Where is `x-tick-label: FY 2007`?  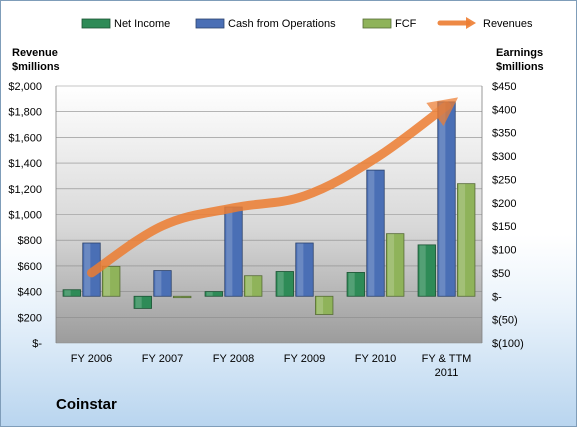 x-tick-label: FY 2007 is located at coordinates (162, 359).